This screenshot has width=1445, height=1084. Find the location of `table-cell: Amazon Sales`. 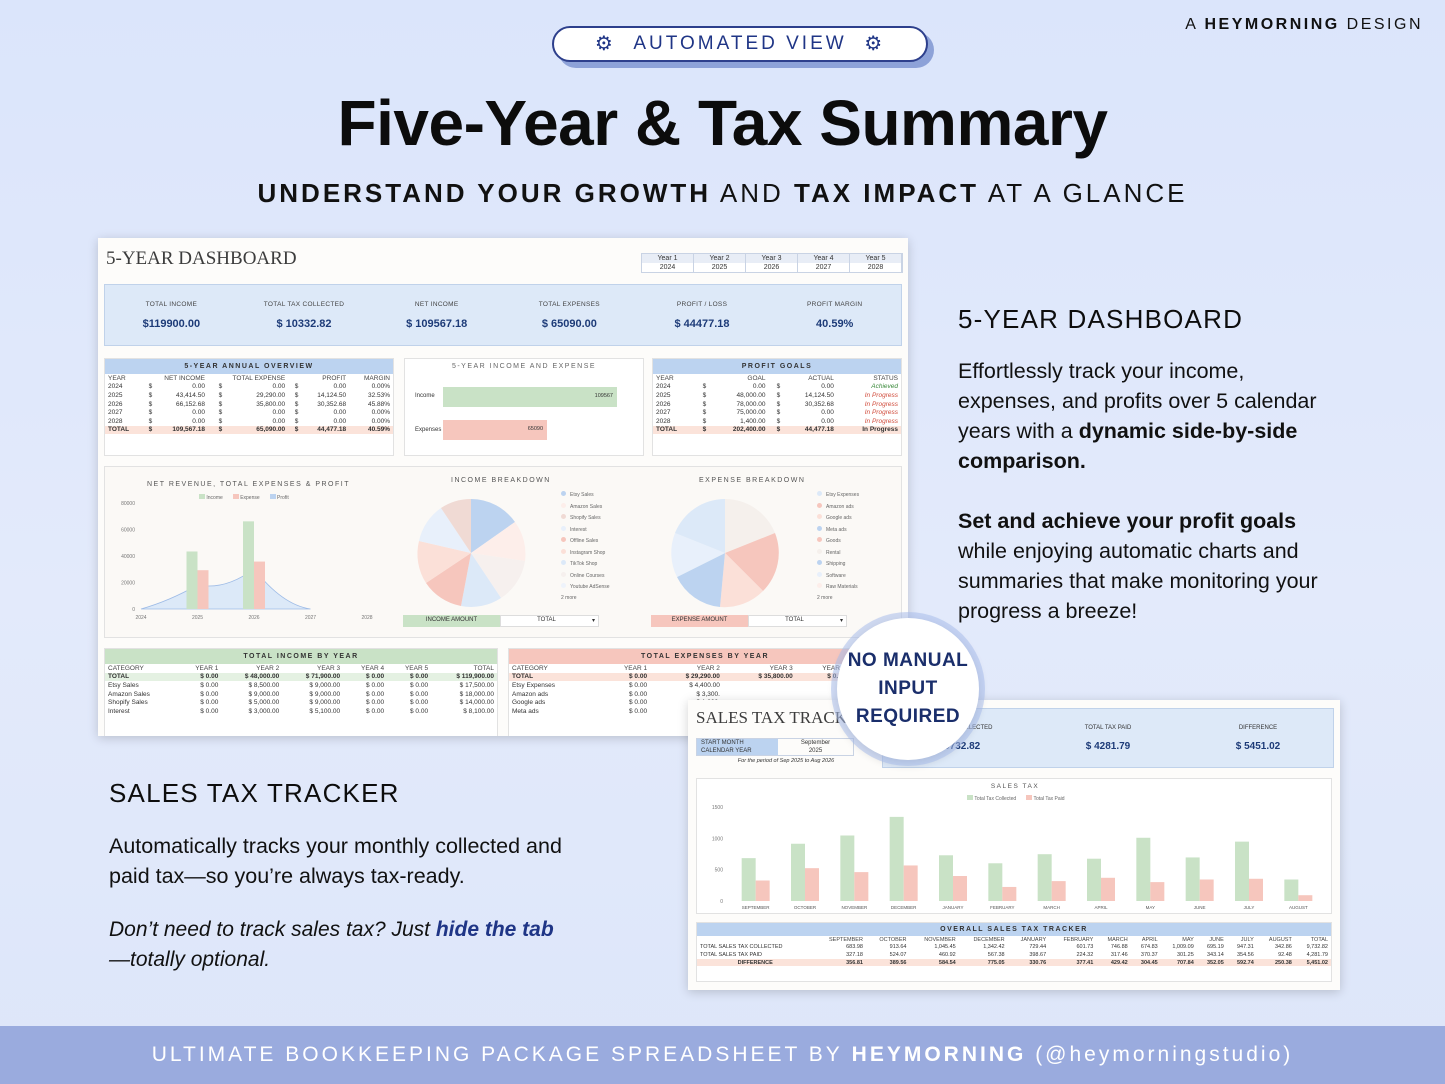

table-cell: Amazon Sales is located at coordinates (129, 694).